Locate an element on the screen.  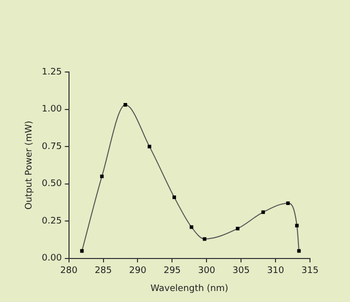
y-tick-label: 0.50 is located at coordinates (52, 184).